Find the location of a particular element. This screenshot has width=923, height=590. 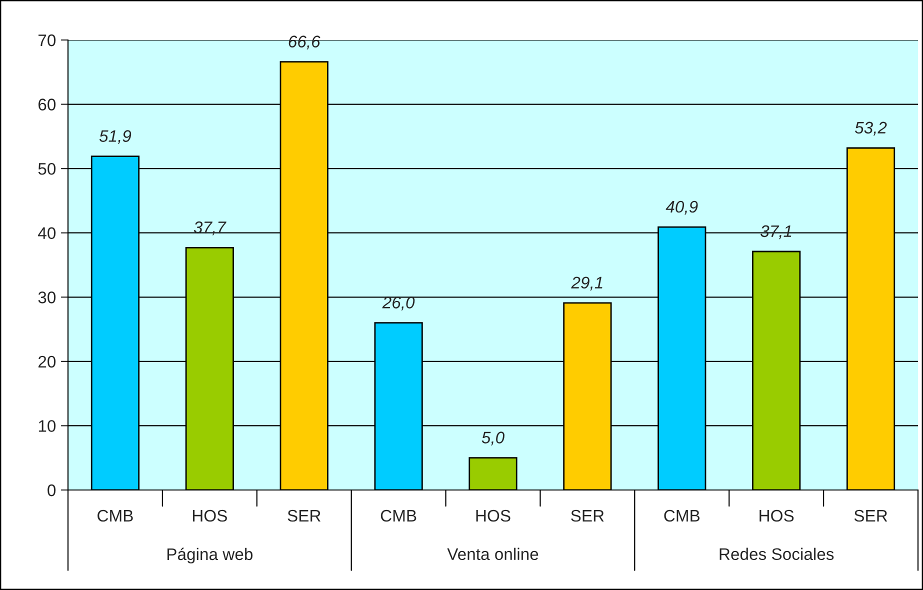

data-label: 53,2 is located at coordinates (870, 129).